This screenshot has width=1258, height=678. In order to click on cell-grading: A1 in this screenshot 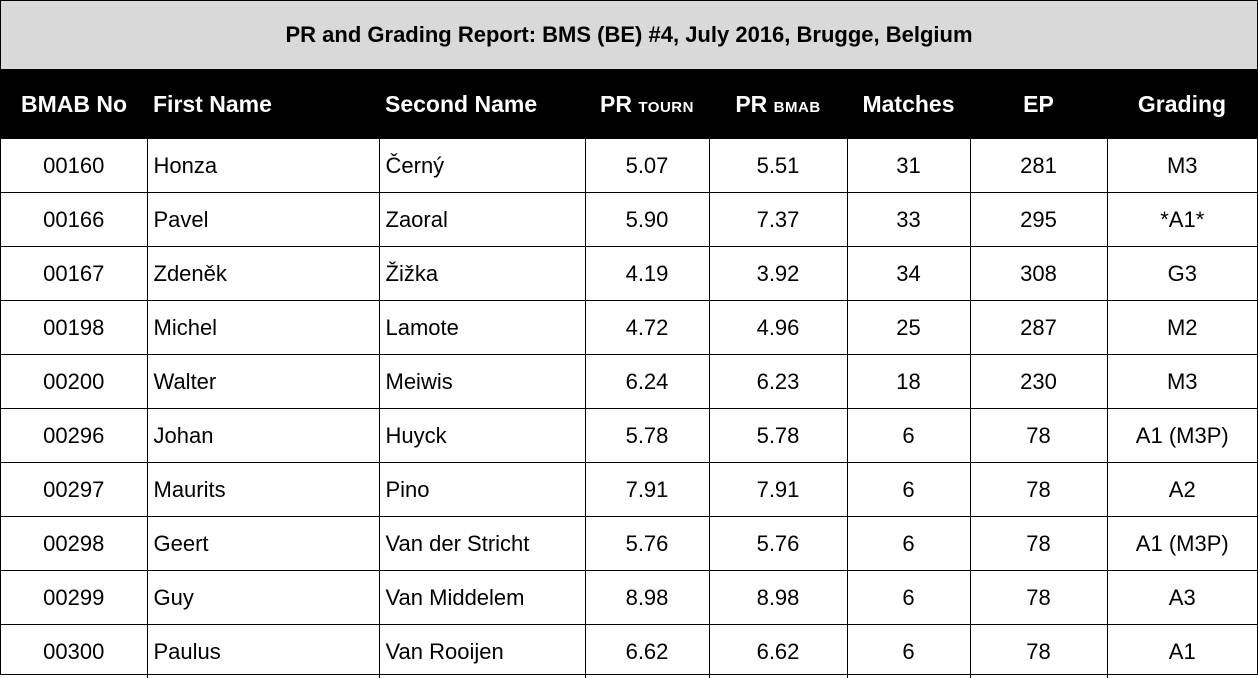, I will do `click(1182, 651)`.